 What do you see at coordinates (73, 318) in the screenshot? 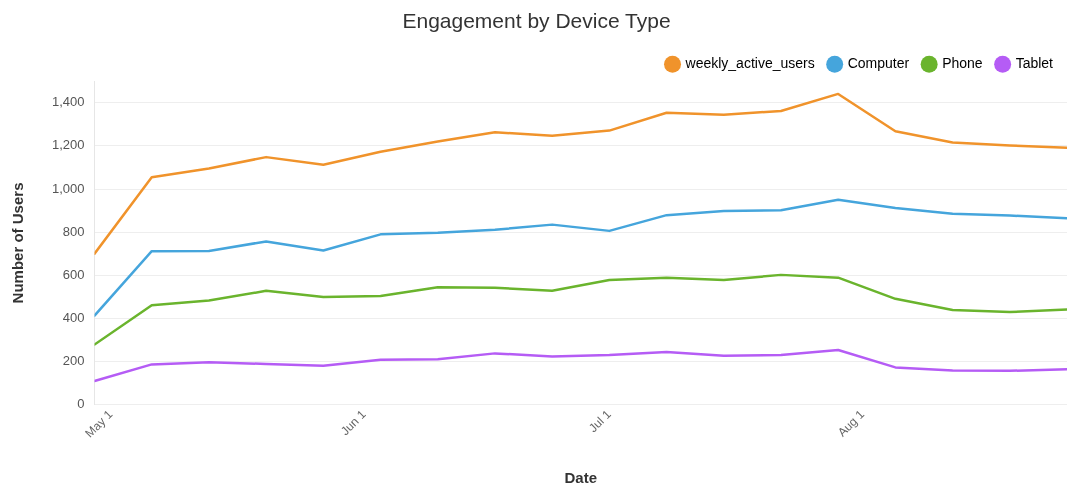
I see `y-tick-label: 400` at bounding box center [73, 318].